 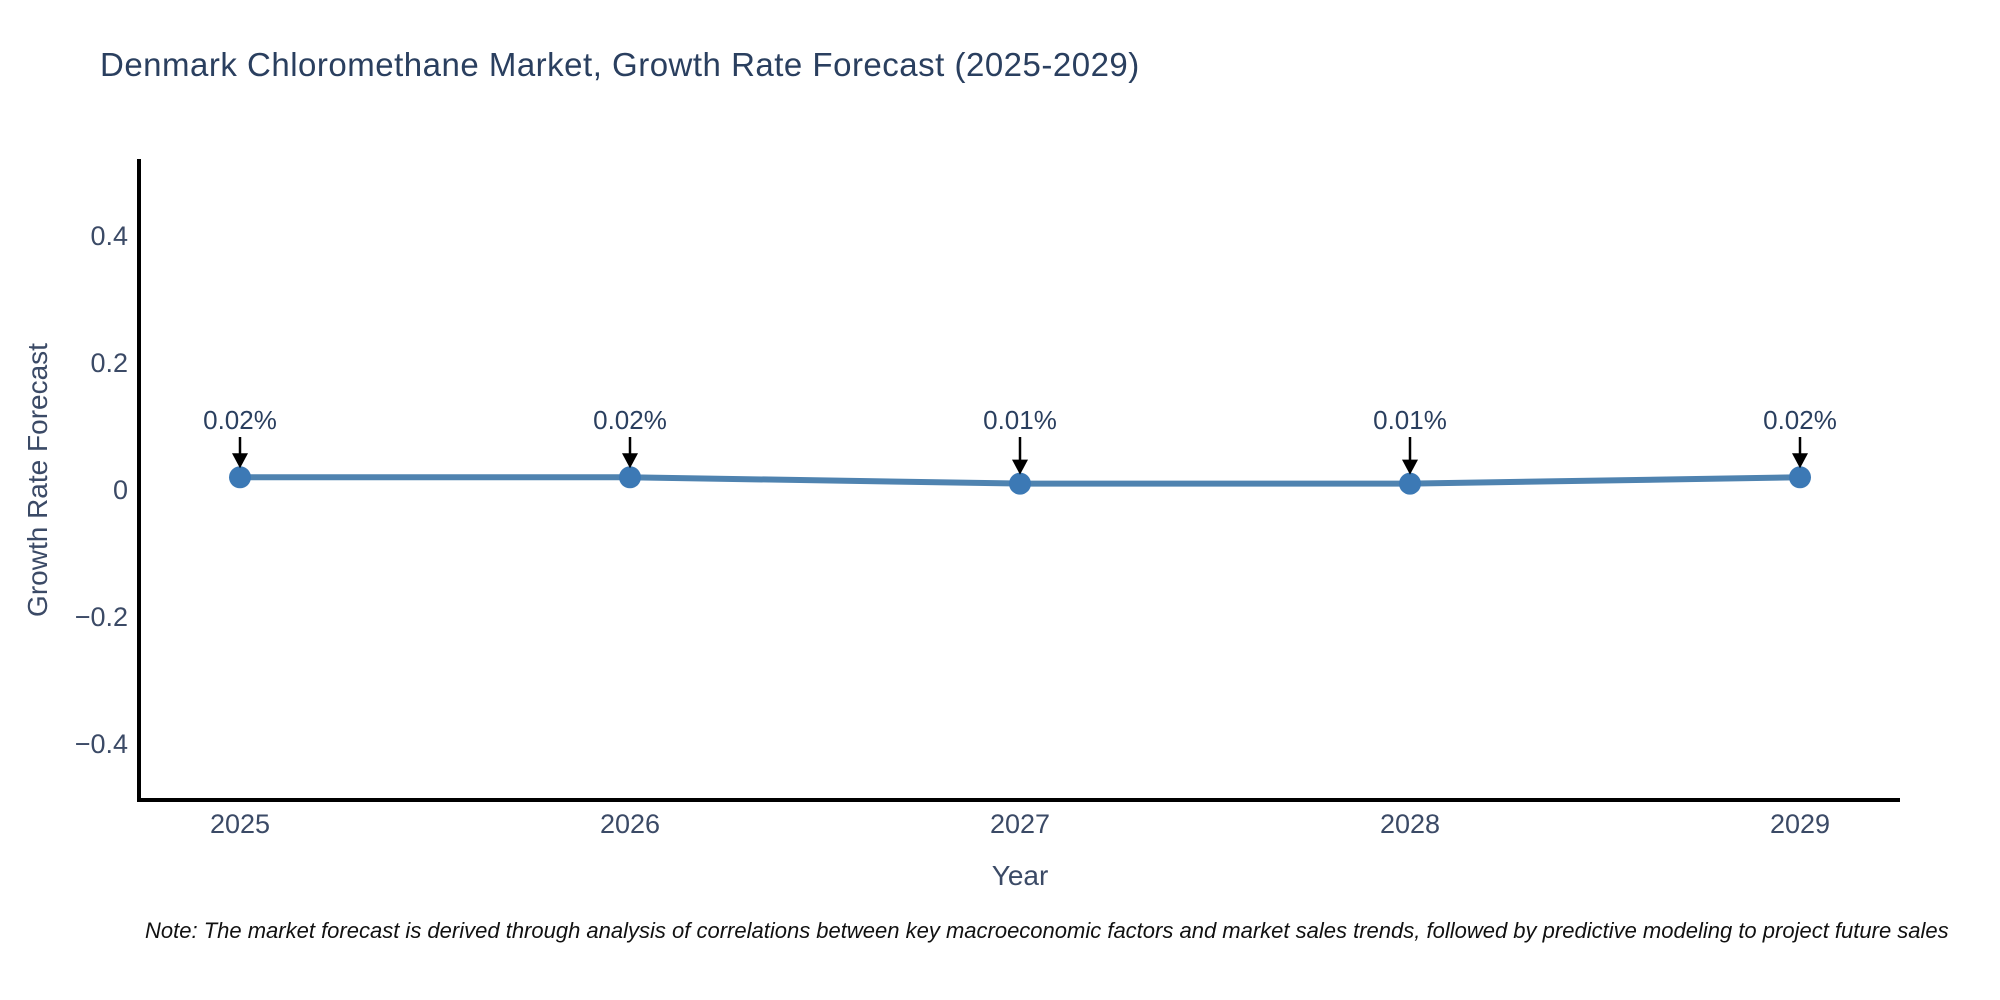 What do you see at coordinates (120, 490) in the screenshot?
I see `y-tick-label: 0` at bounding box center [120, 490].